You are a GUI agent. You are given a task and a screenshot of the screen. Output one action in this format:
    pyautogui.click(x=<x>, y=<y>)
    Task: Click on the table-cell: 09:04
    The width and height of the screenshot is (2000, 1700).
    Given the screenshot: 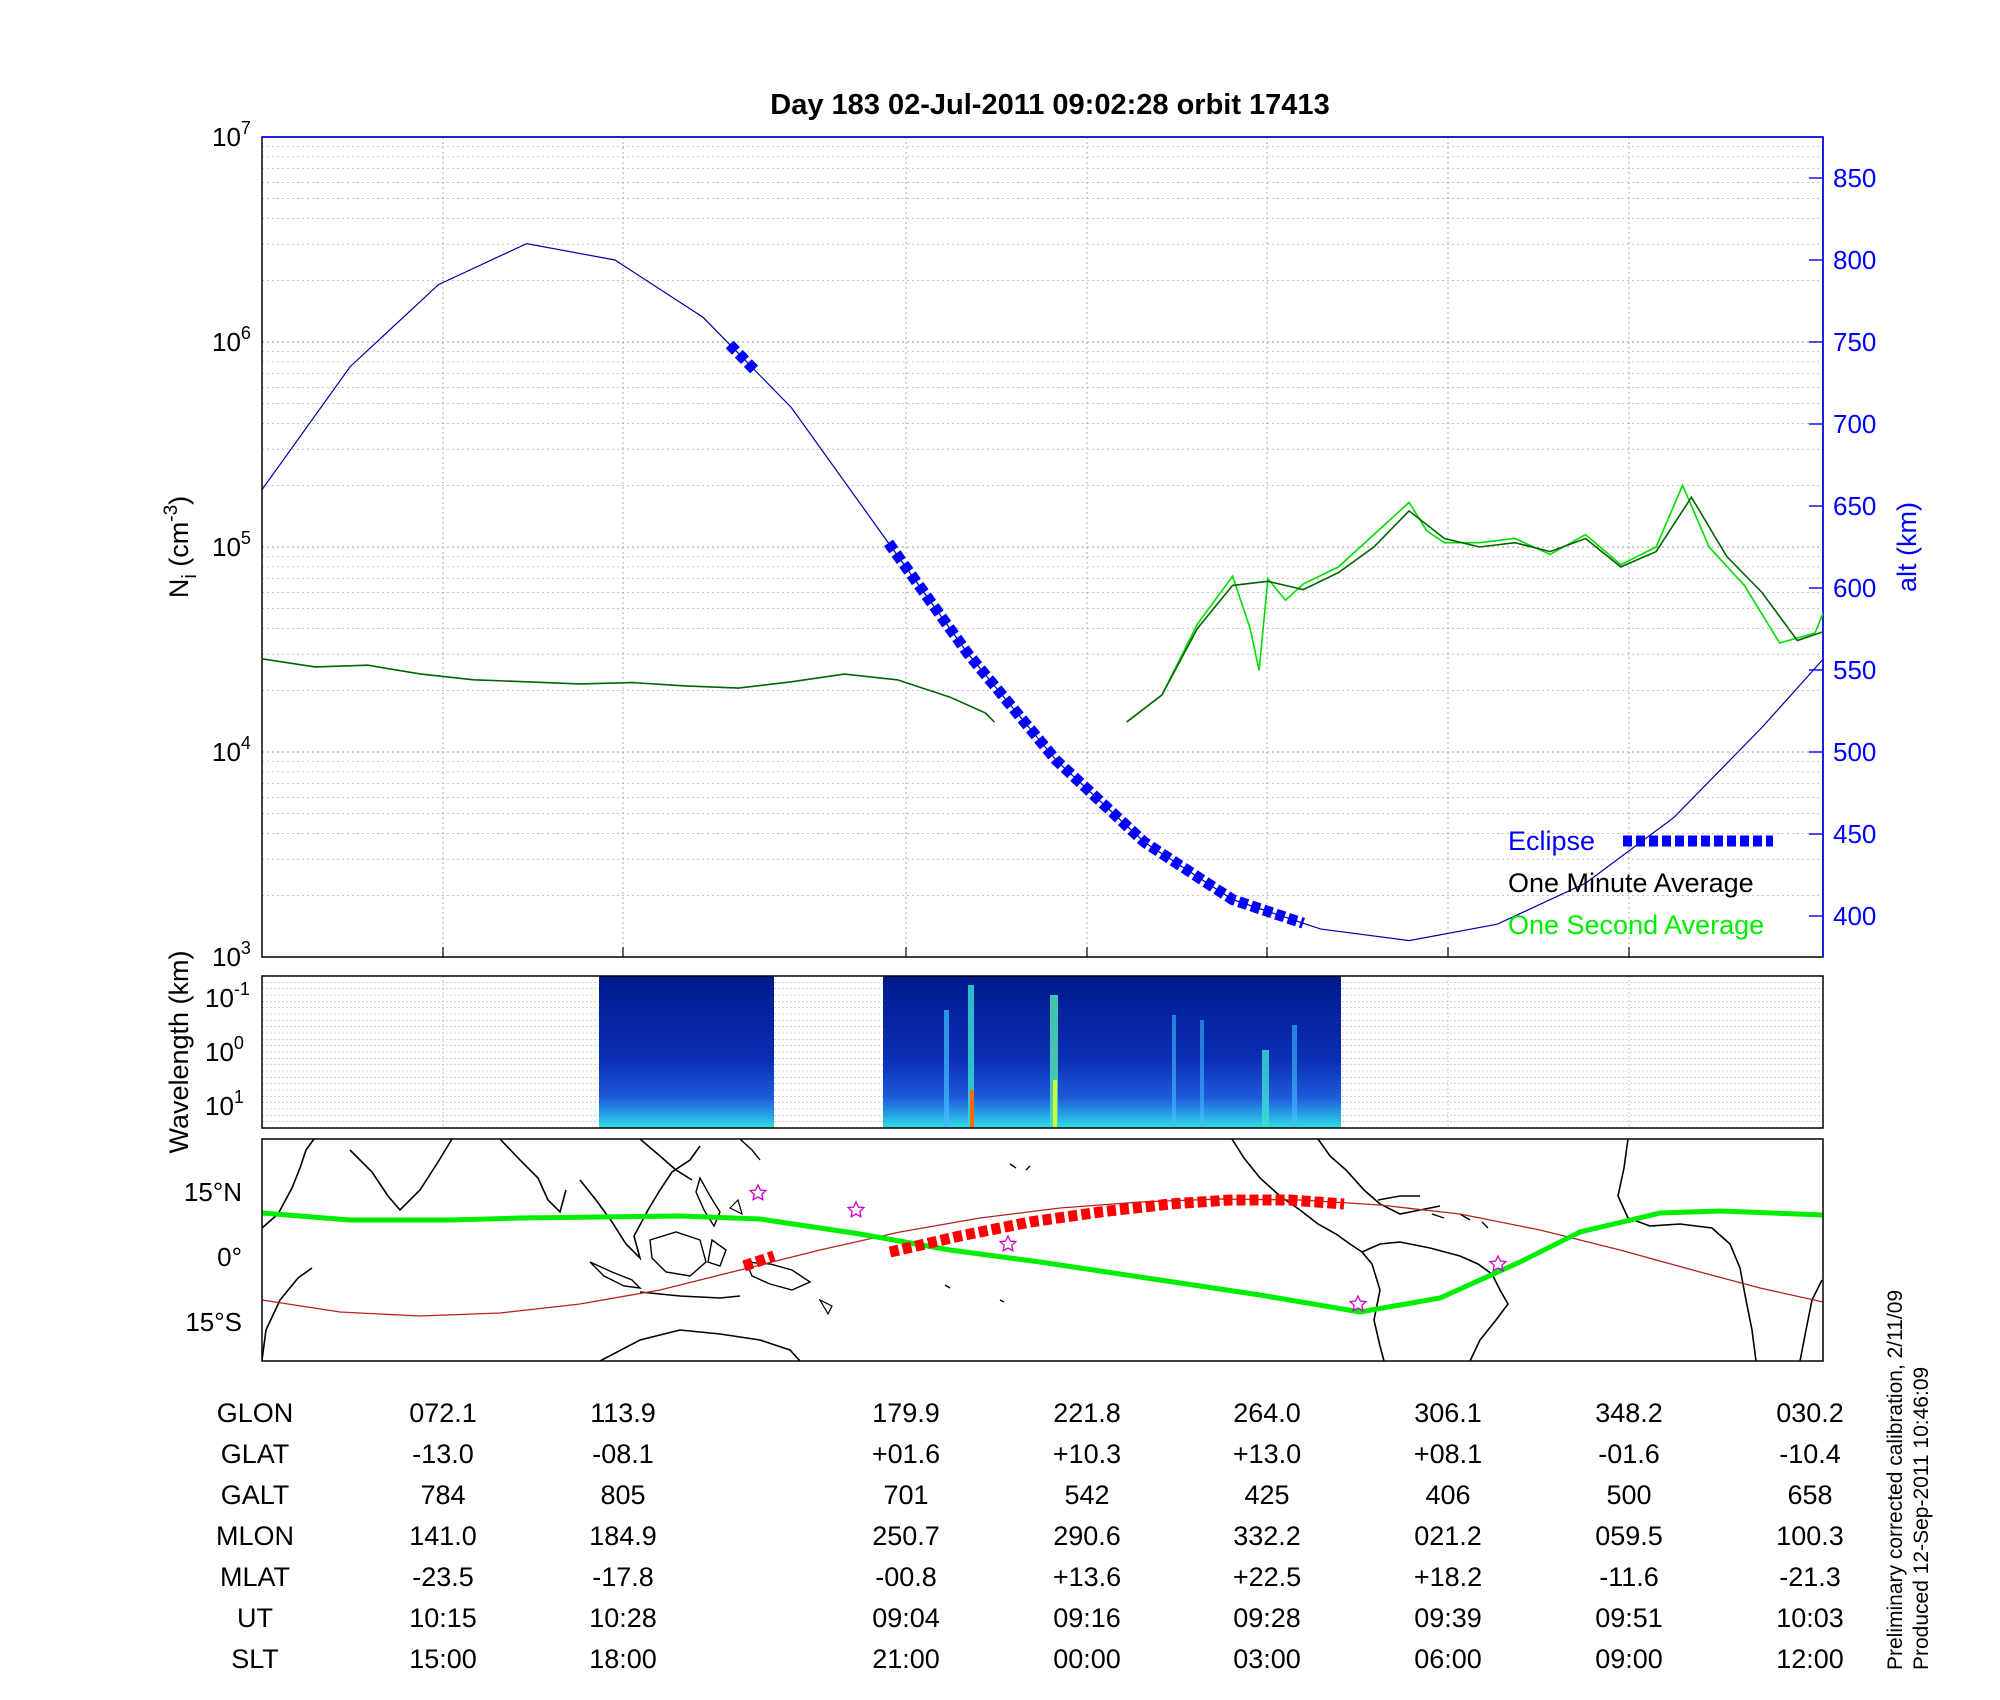 What is the action you would take?
    pyautogui.click(x=906, y=1618)
    